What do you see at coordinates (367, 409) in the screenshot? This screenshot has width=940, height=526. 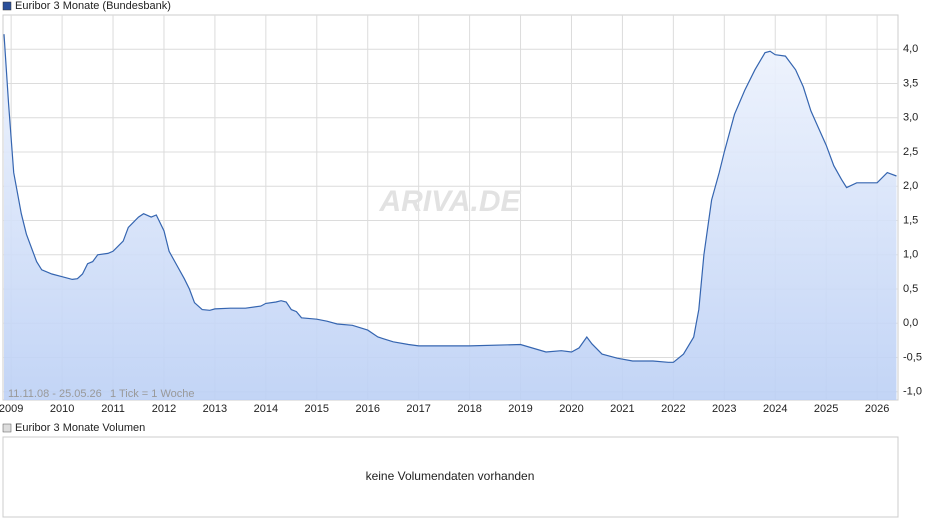 I see `x-tick-label: 2016` at bounding box center [367, 409].